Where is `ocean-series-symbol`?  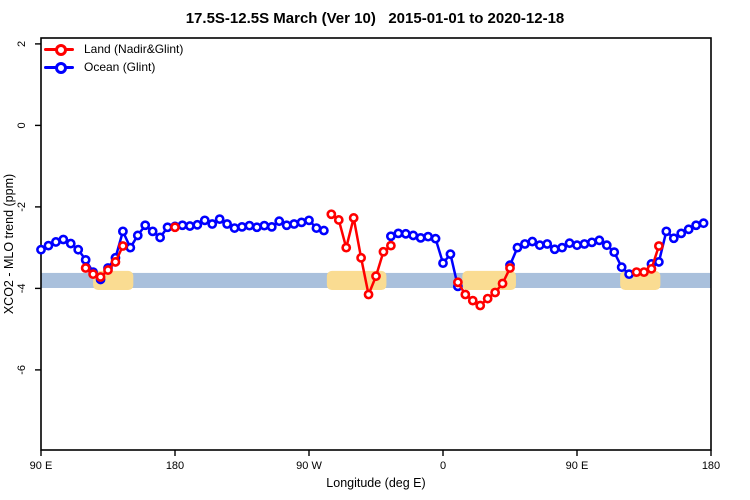
ocean-series-symbol is located at coordinates (59, 67).